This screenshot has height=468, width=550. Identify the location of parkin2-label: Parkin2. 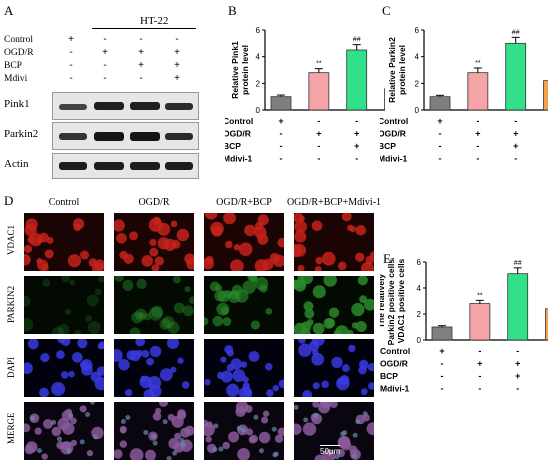
(21, 134).